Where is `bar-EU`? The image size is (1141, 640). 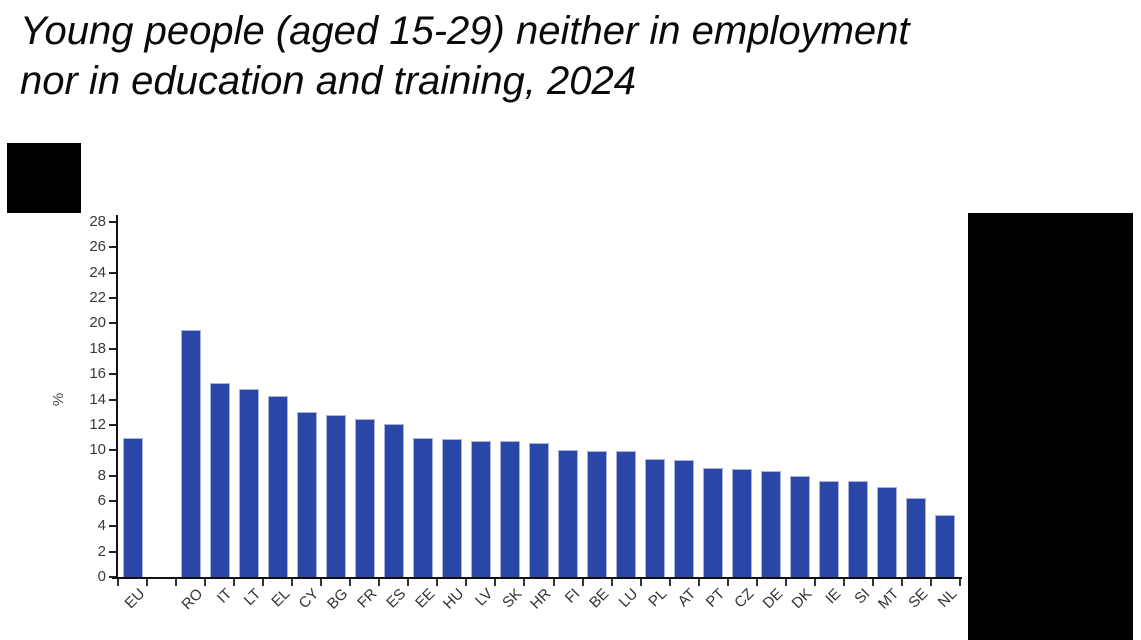
bar-EU is located at coordinates (132, 507).